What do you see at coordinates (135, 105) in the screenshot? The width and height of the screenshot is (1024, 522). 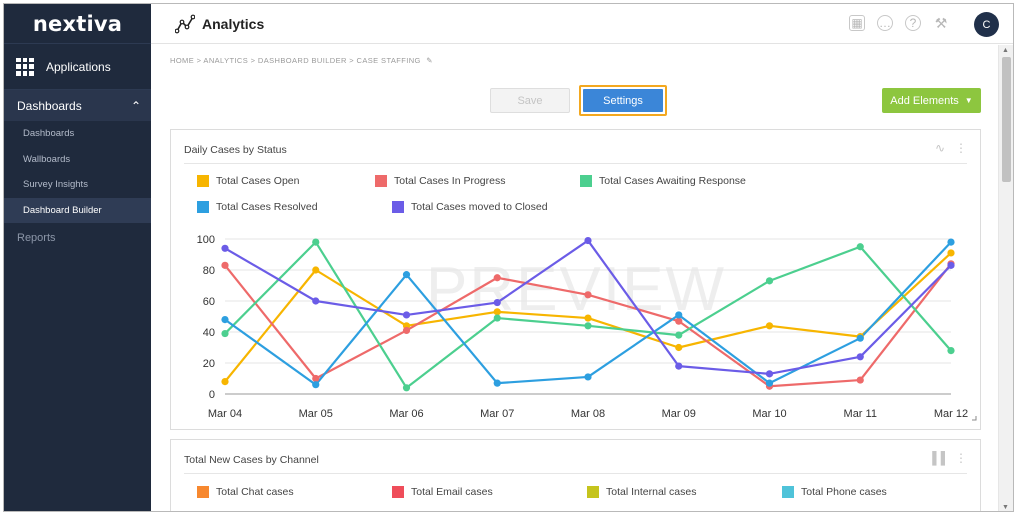 I see `chevron-up-icon: ⌃` at bounding box center [135, 105].